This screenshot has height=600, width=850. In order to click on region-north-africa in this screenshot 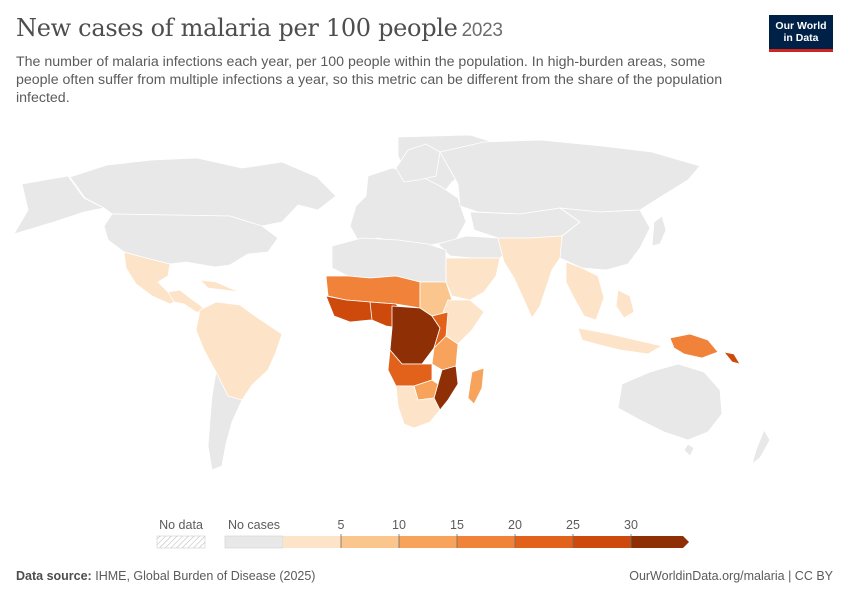, I will do `click(389, 260)`.